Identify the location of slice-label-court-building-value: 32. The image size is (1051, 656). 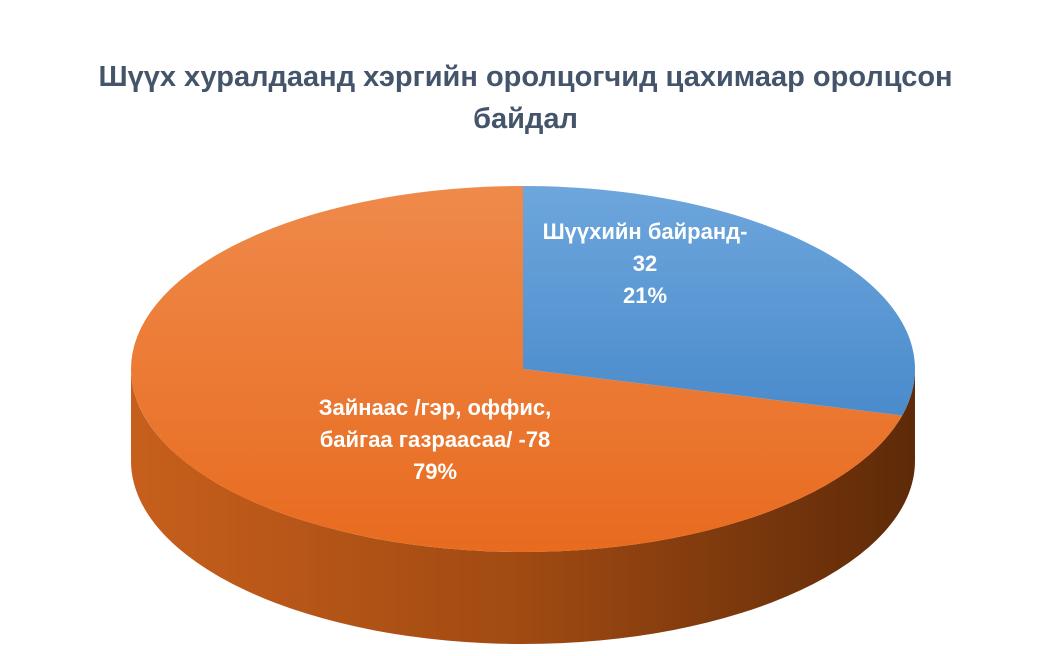
(645, 263).